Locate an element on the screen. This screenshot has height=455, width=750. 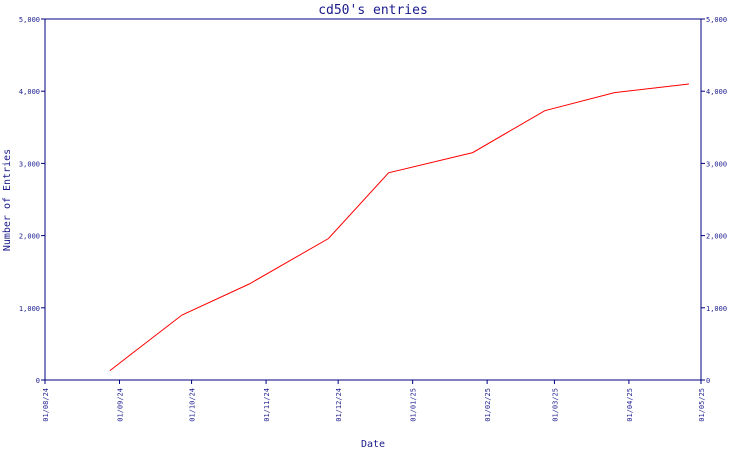
y-axis-label: Number of Entries is located at coordinates (7, 200).